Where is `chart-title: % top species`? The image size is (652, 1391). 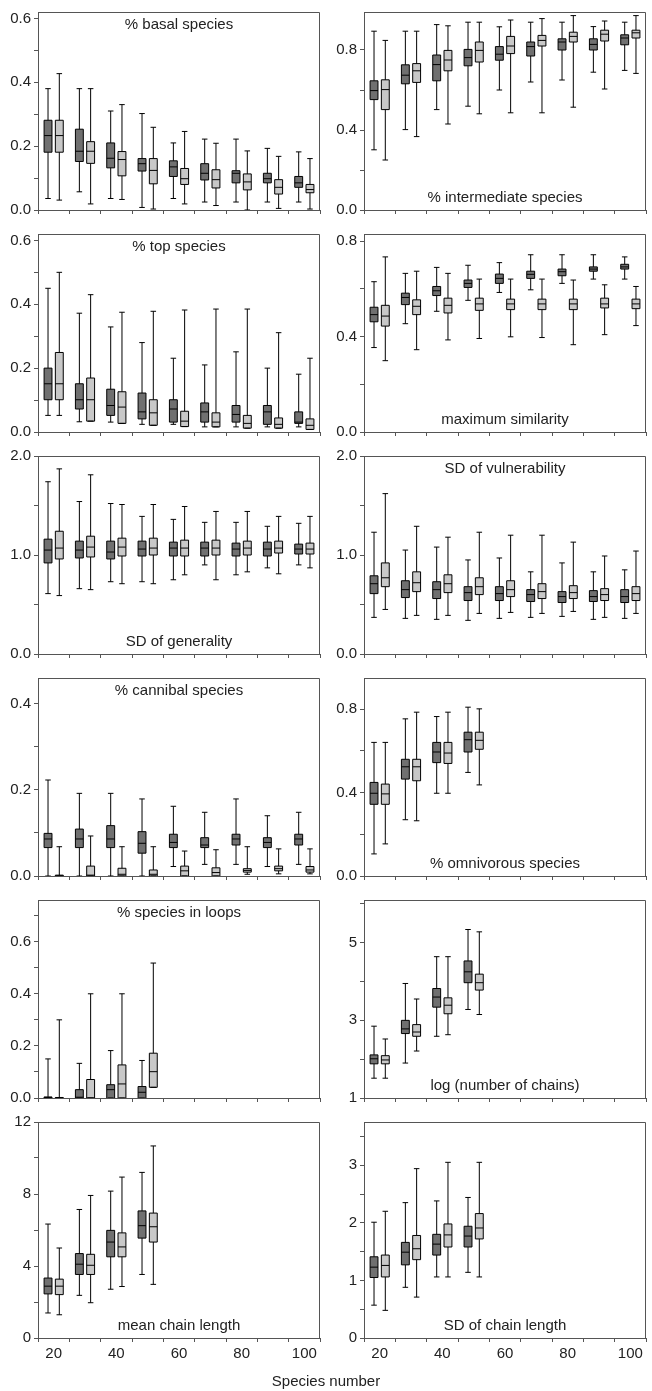 chart-title: % top species is located at coordinates (179, 245).